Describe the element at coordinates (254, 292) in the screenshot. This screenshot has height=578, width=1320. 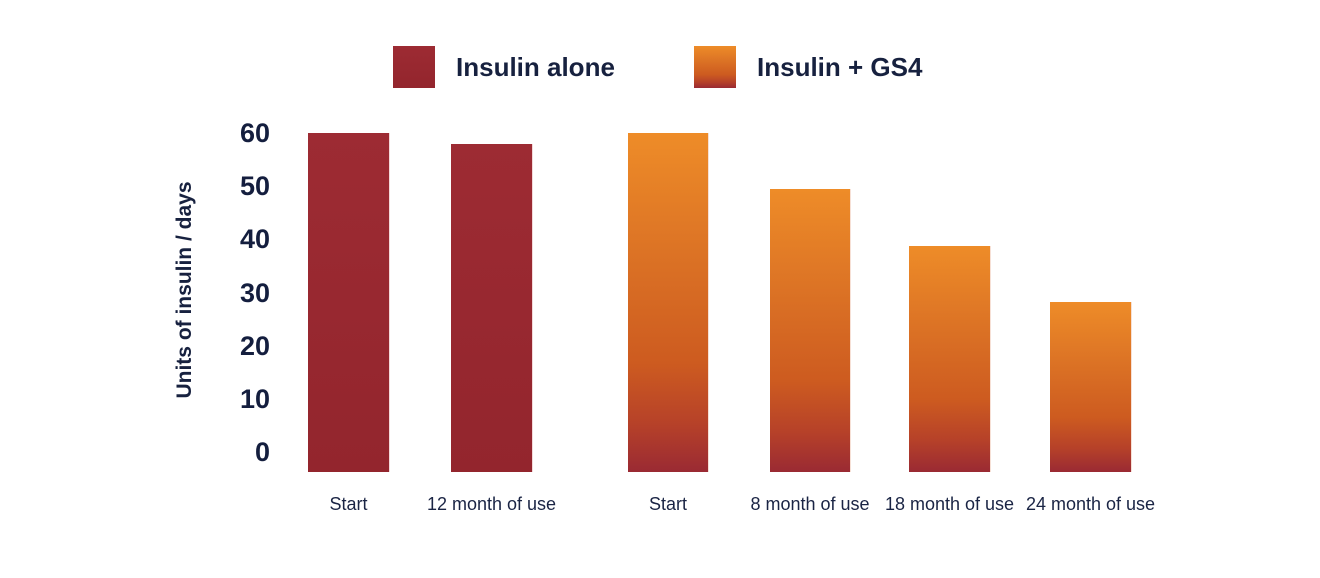
I see `y-tick-label: 30` at that location.